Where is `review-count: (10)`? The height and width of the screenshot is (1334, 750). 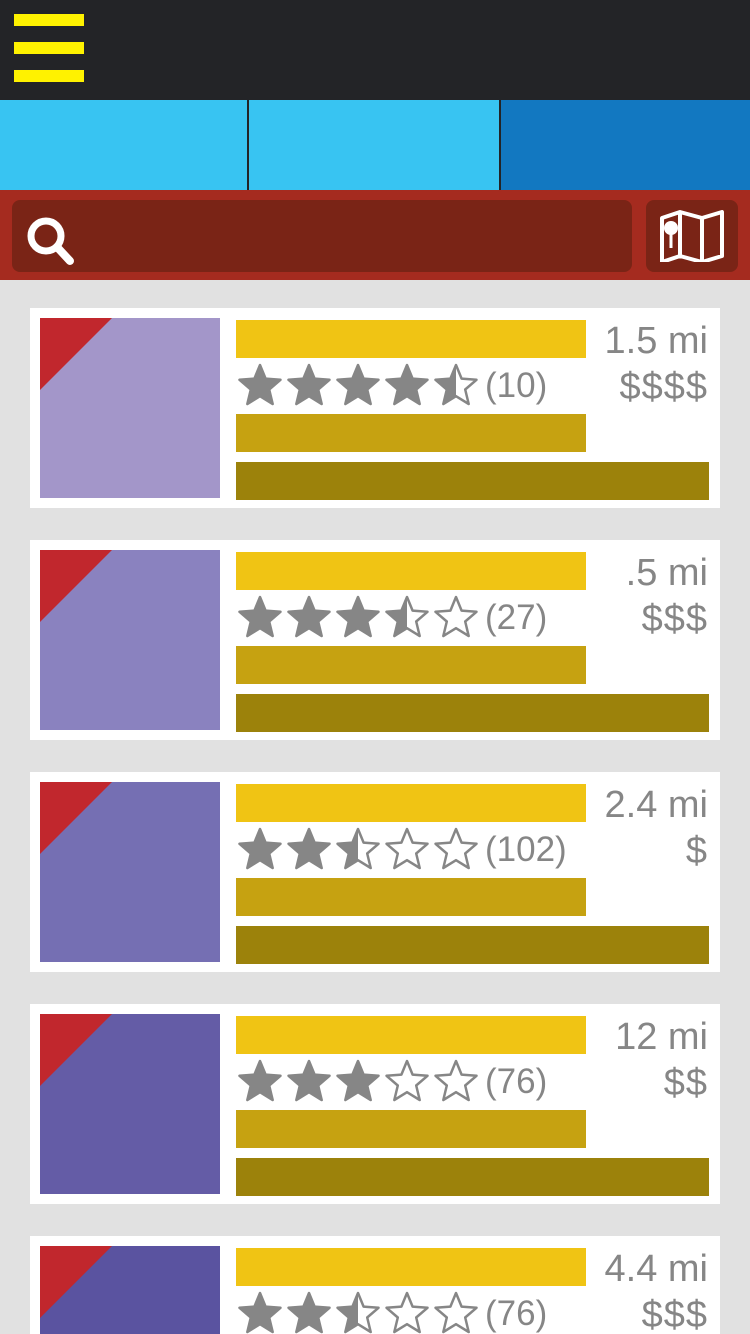 review-count: (10) is located at coordinates (516, 385).